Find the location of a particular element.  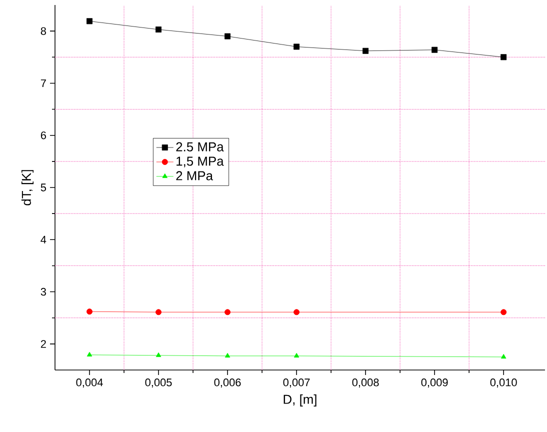

x-axis-title: D, [m] is located at coordinates (300, 400).